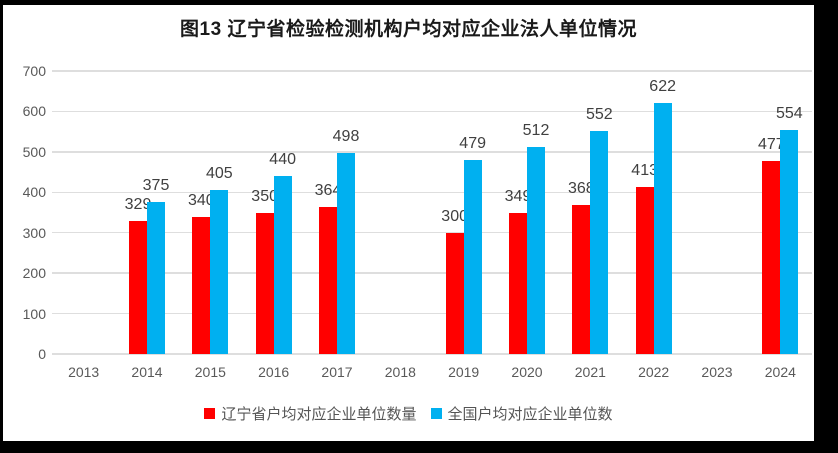 This screenshot has height=453, width=838. Describe the element at coordinates (473, 144) in the screenshot. I see `value-label-national-2019: 479` at that location.